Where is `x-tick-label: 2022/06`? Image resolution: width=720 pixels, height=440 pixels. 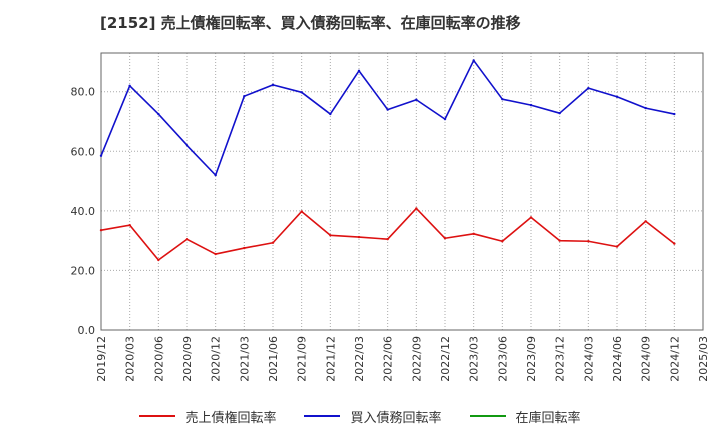
x-tick-label: 2022/06 is located at coordinates (388, 359).